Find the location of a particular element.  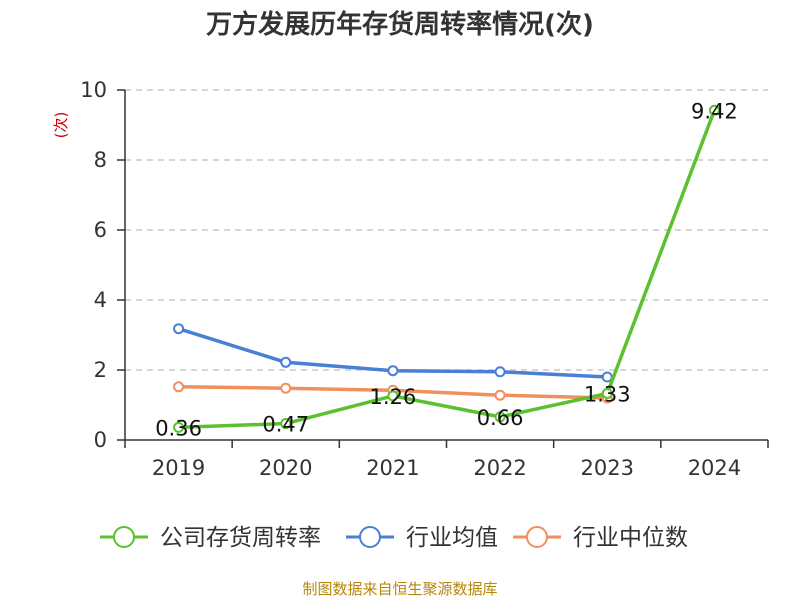

data-label: 0.36 is located at coordinates (178, 428).